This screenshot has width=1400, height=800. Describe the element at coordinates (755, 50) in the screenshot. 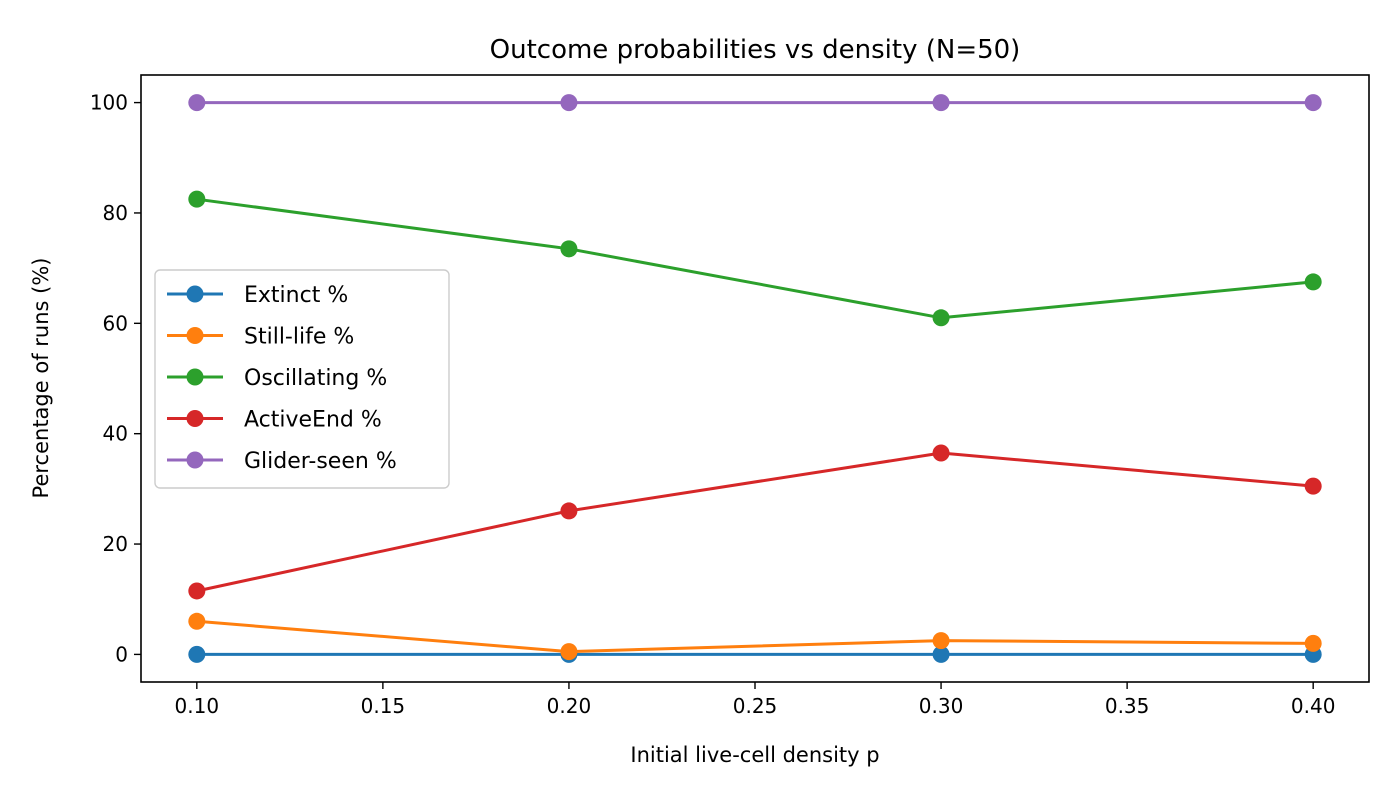

I see `chart-title: Outcome probabilities vs density (N=50)` at that location.